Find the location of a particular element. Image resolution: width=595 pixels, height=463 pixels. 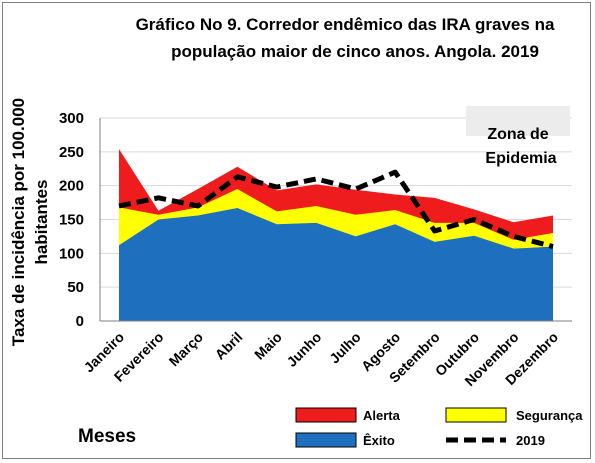

y-tick-label: 50 is located at coordinates (75, 287).